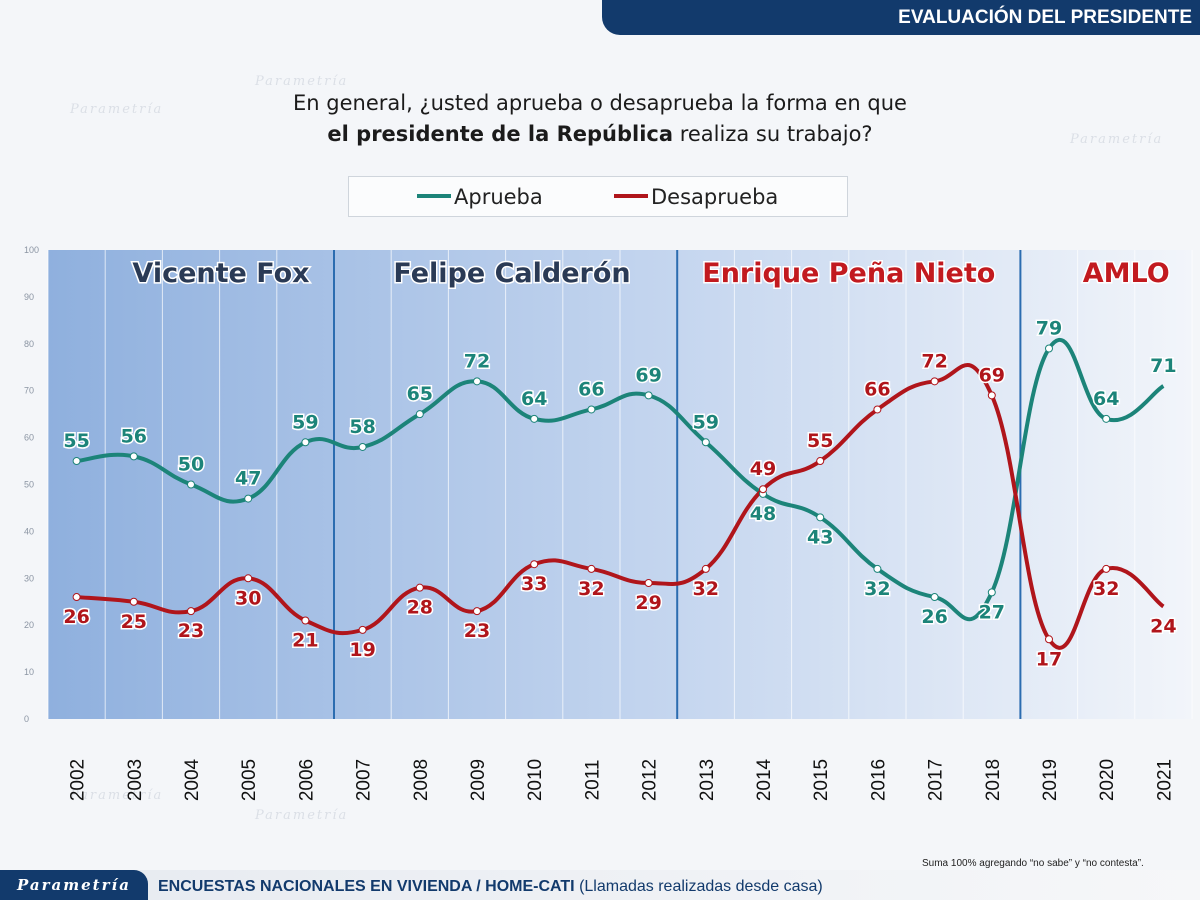 The width and height of the screenshot is (1200, 900). I want to click on y-tick-label: 70, so click(29, 391).